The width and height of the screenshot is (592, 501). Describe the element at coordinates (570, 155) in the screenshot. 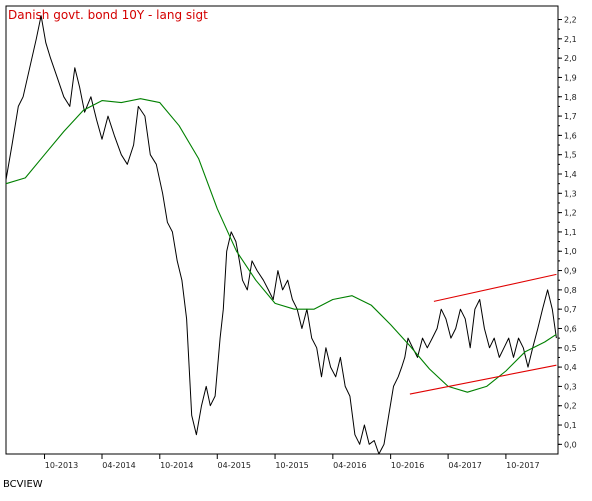

I see `y-tick-label: 1,5` at that location.